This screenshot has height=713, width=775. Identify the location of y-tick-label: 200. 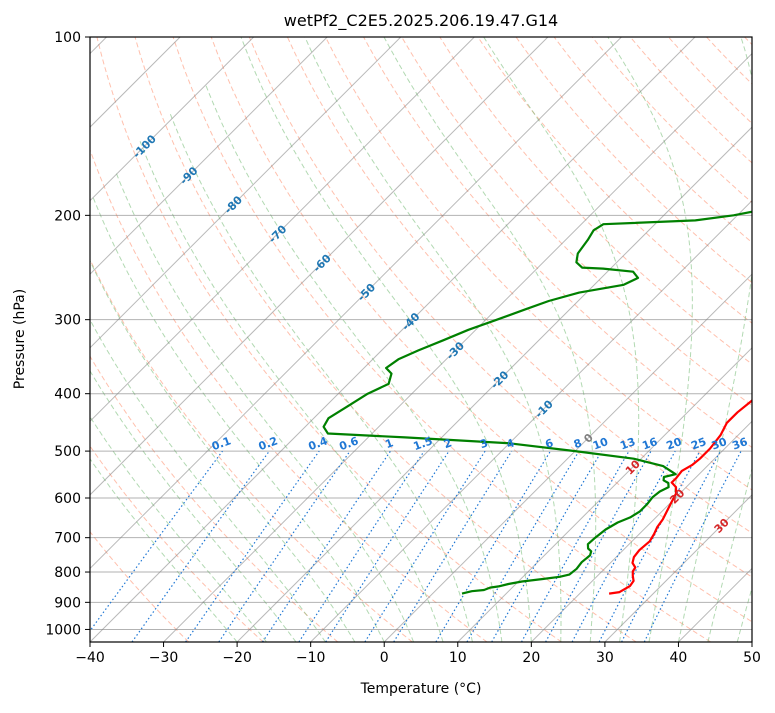
(67, 216).